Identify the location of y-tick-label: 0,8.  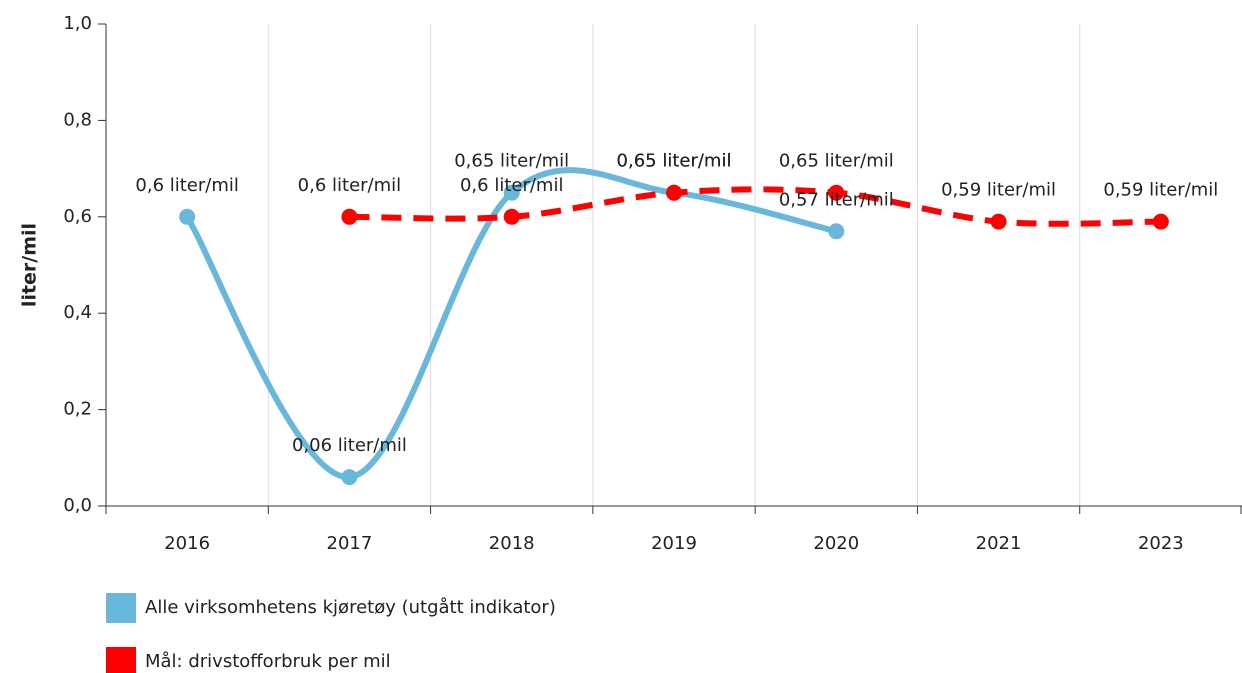
(77, 119).